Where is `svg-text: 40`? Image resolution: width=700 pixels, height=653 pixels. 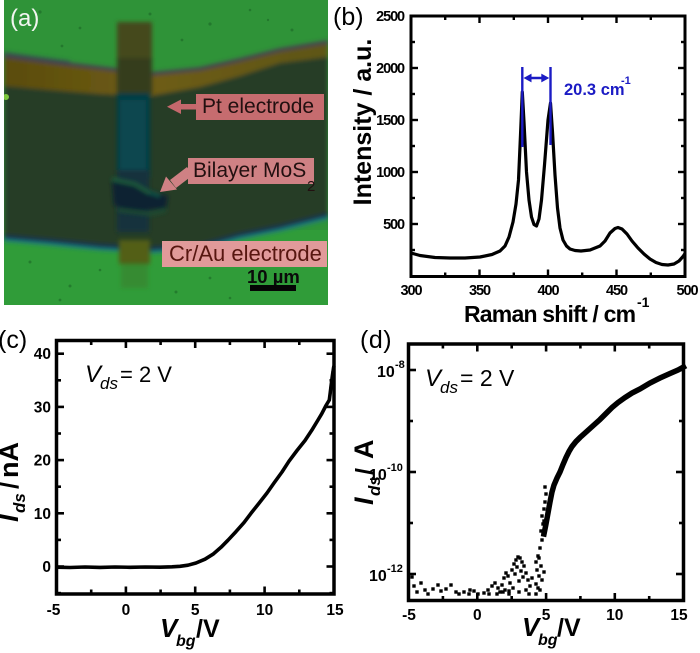 svg-text: 40 is located at coordinates (42, 354).